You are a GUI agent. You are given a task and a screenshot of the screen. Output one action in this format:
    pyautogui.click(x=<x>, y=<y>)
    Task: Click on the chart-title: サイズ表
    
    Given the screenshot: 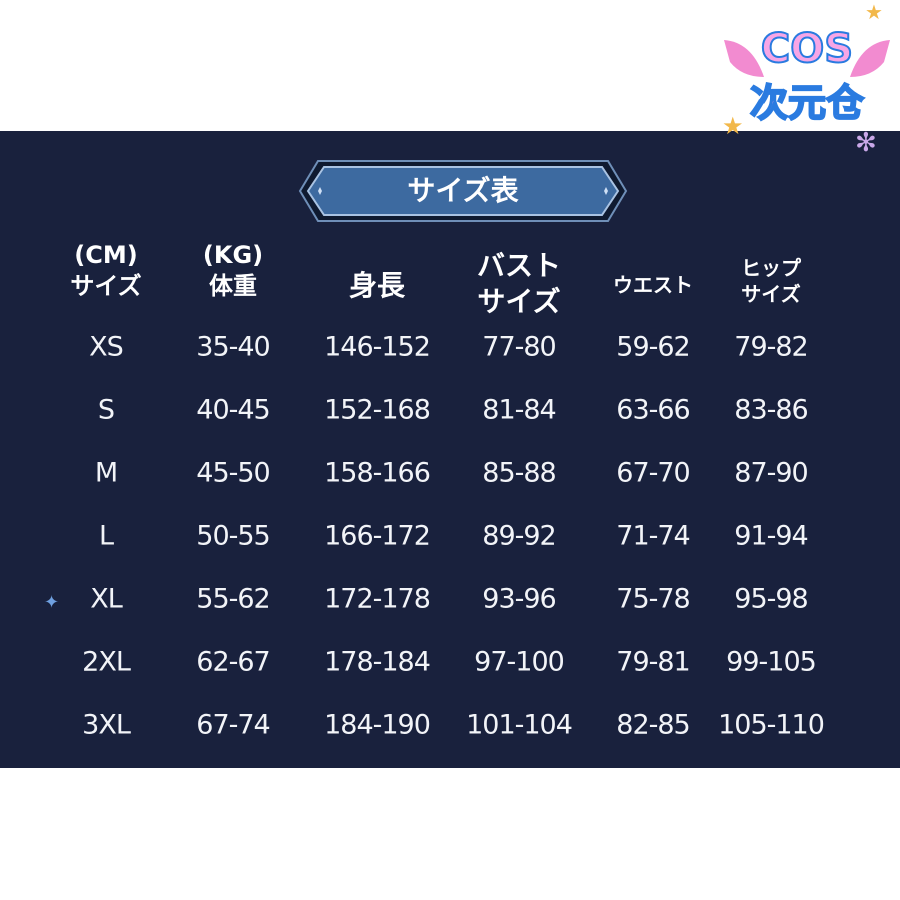 What is the action you would take?
    pyautogui.click(x=463, y=190)
    